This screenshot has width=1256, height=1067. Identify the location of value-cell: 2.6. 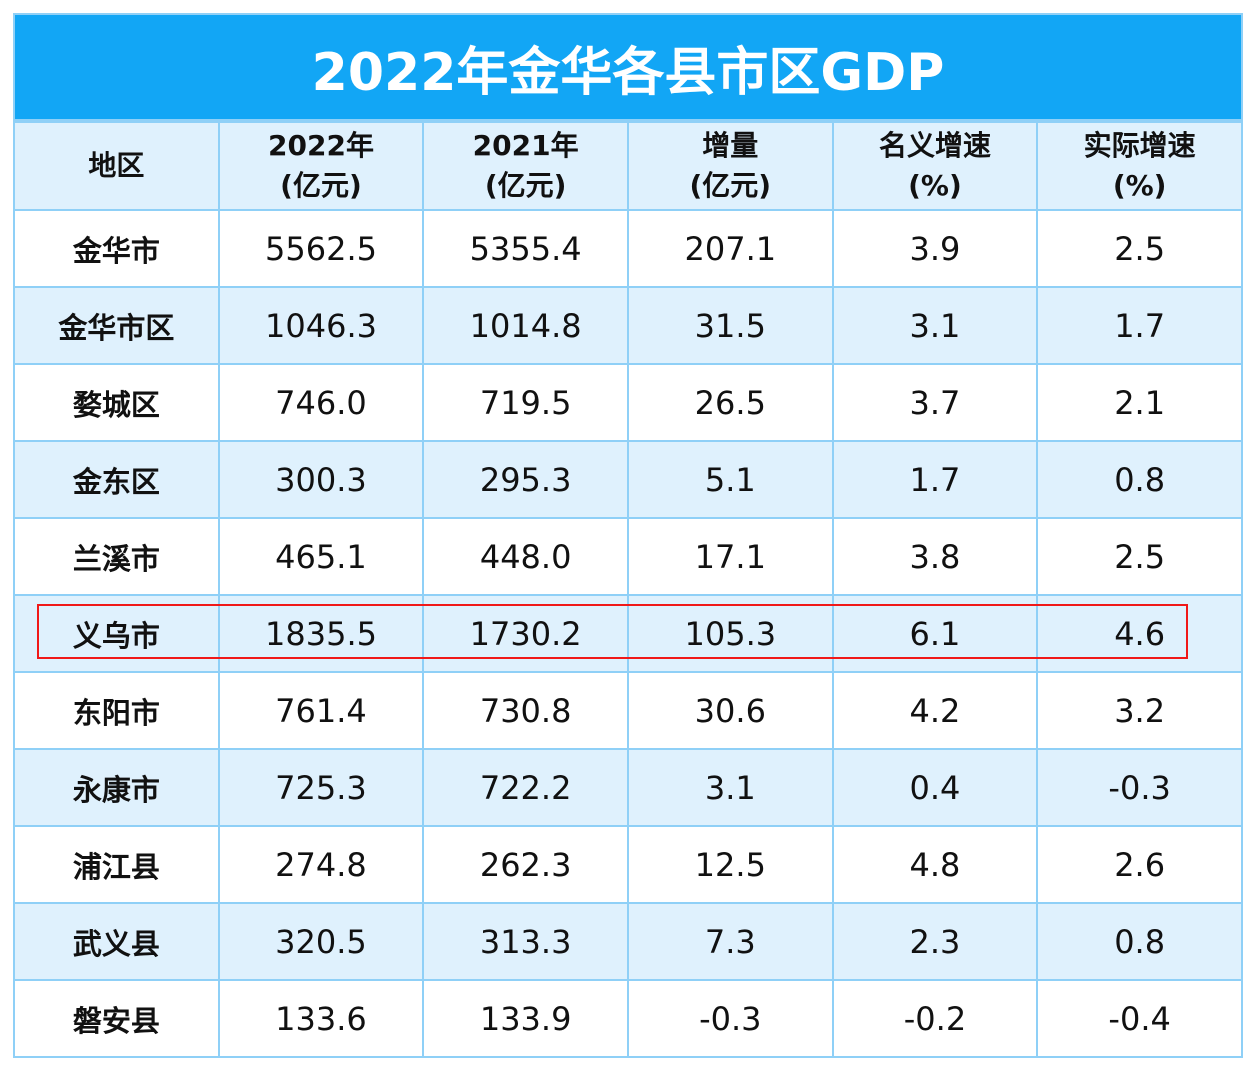
(1139, 864).